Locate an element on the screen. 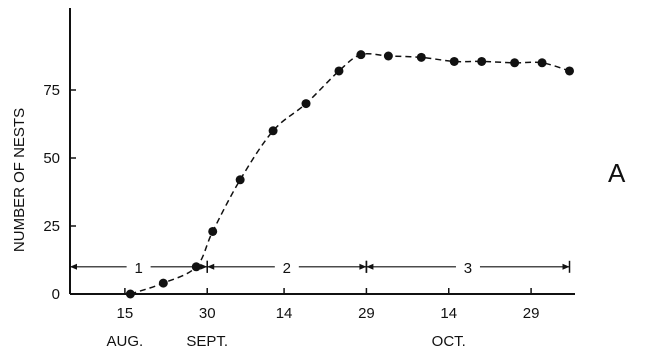 Image resolution: width=653 pixels, height=358 pixels. x-tick-label: 15 is located at coordinates (125, 313).